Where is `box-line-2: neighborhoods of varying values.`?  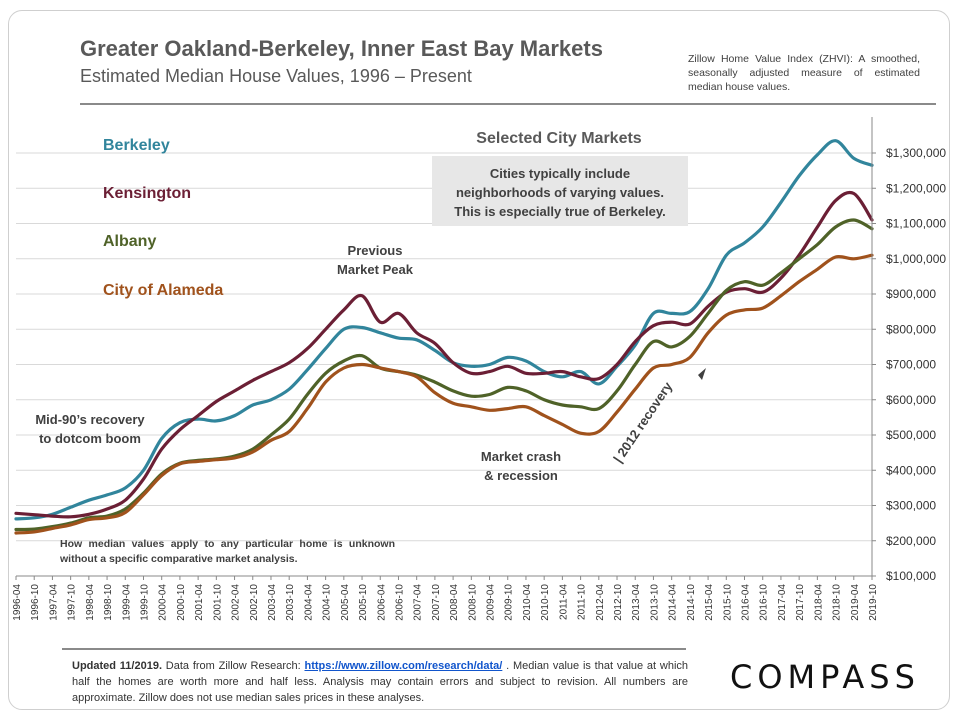
box-line-2: neighborhoods of varying values. is located at coordinates (560, 192).